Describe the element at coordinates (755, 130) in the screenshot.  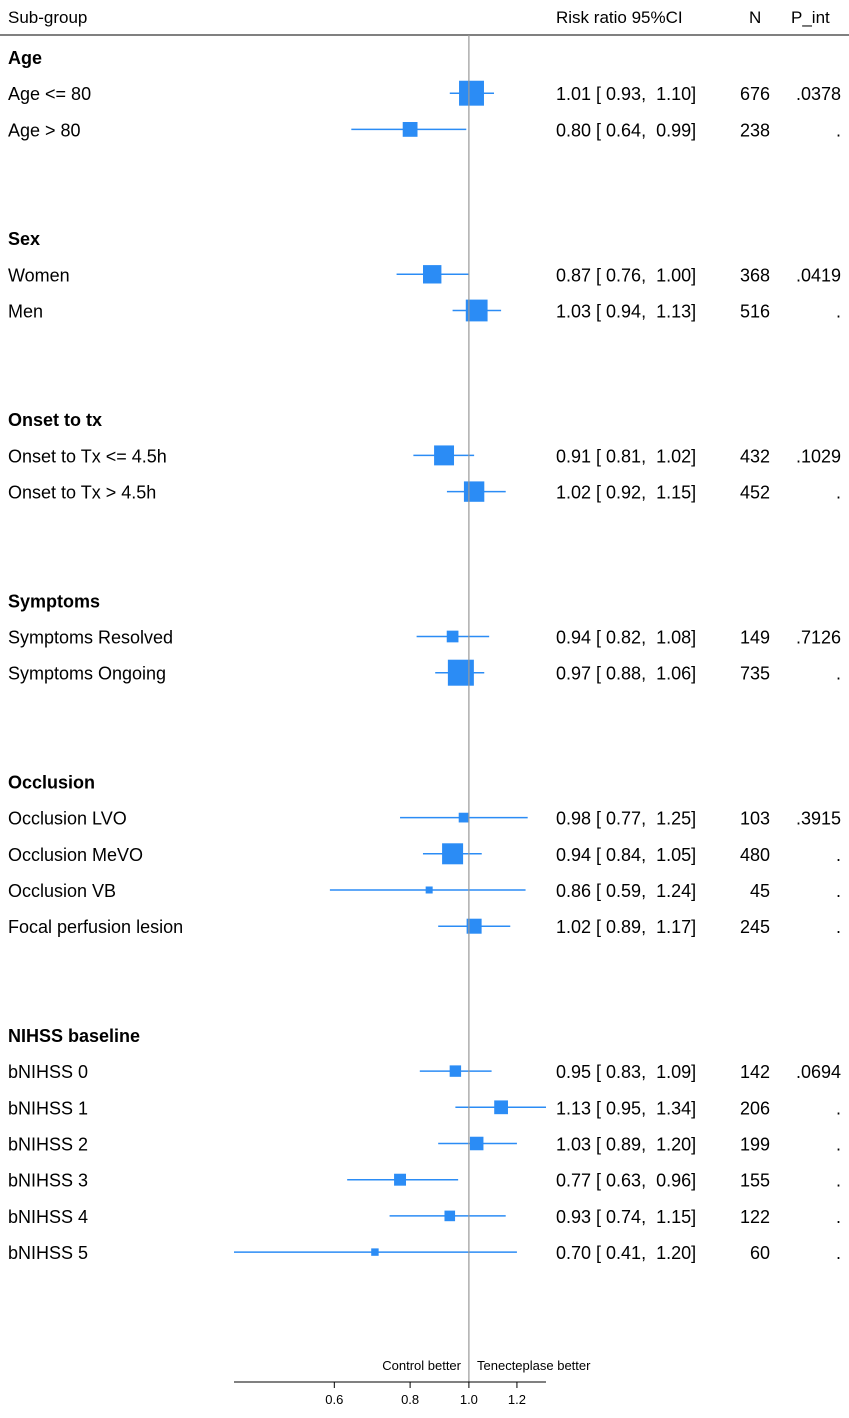
I see `row-n: 238` at that location.